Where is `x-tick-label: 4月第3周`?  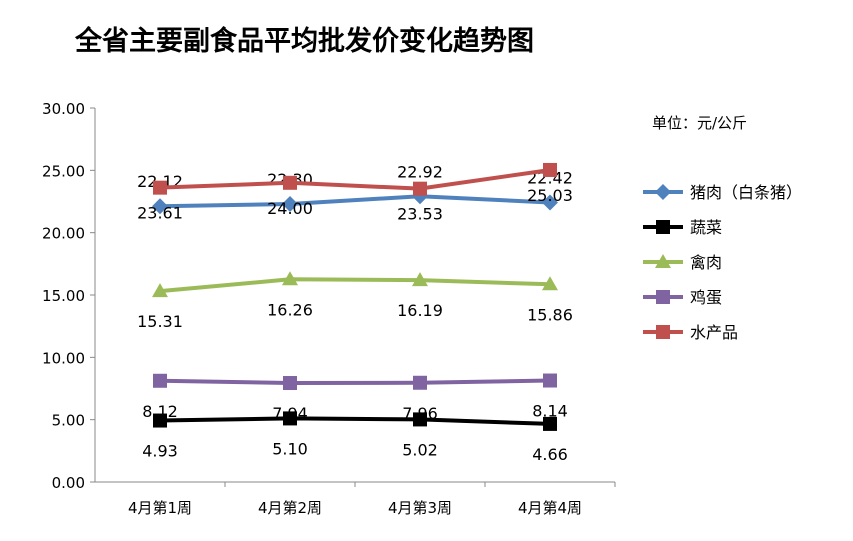 x-tick-label: 4月第3周 is located at coordinates (420, 508).